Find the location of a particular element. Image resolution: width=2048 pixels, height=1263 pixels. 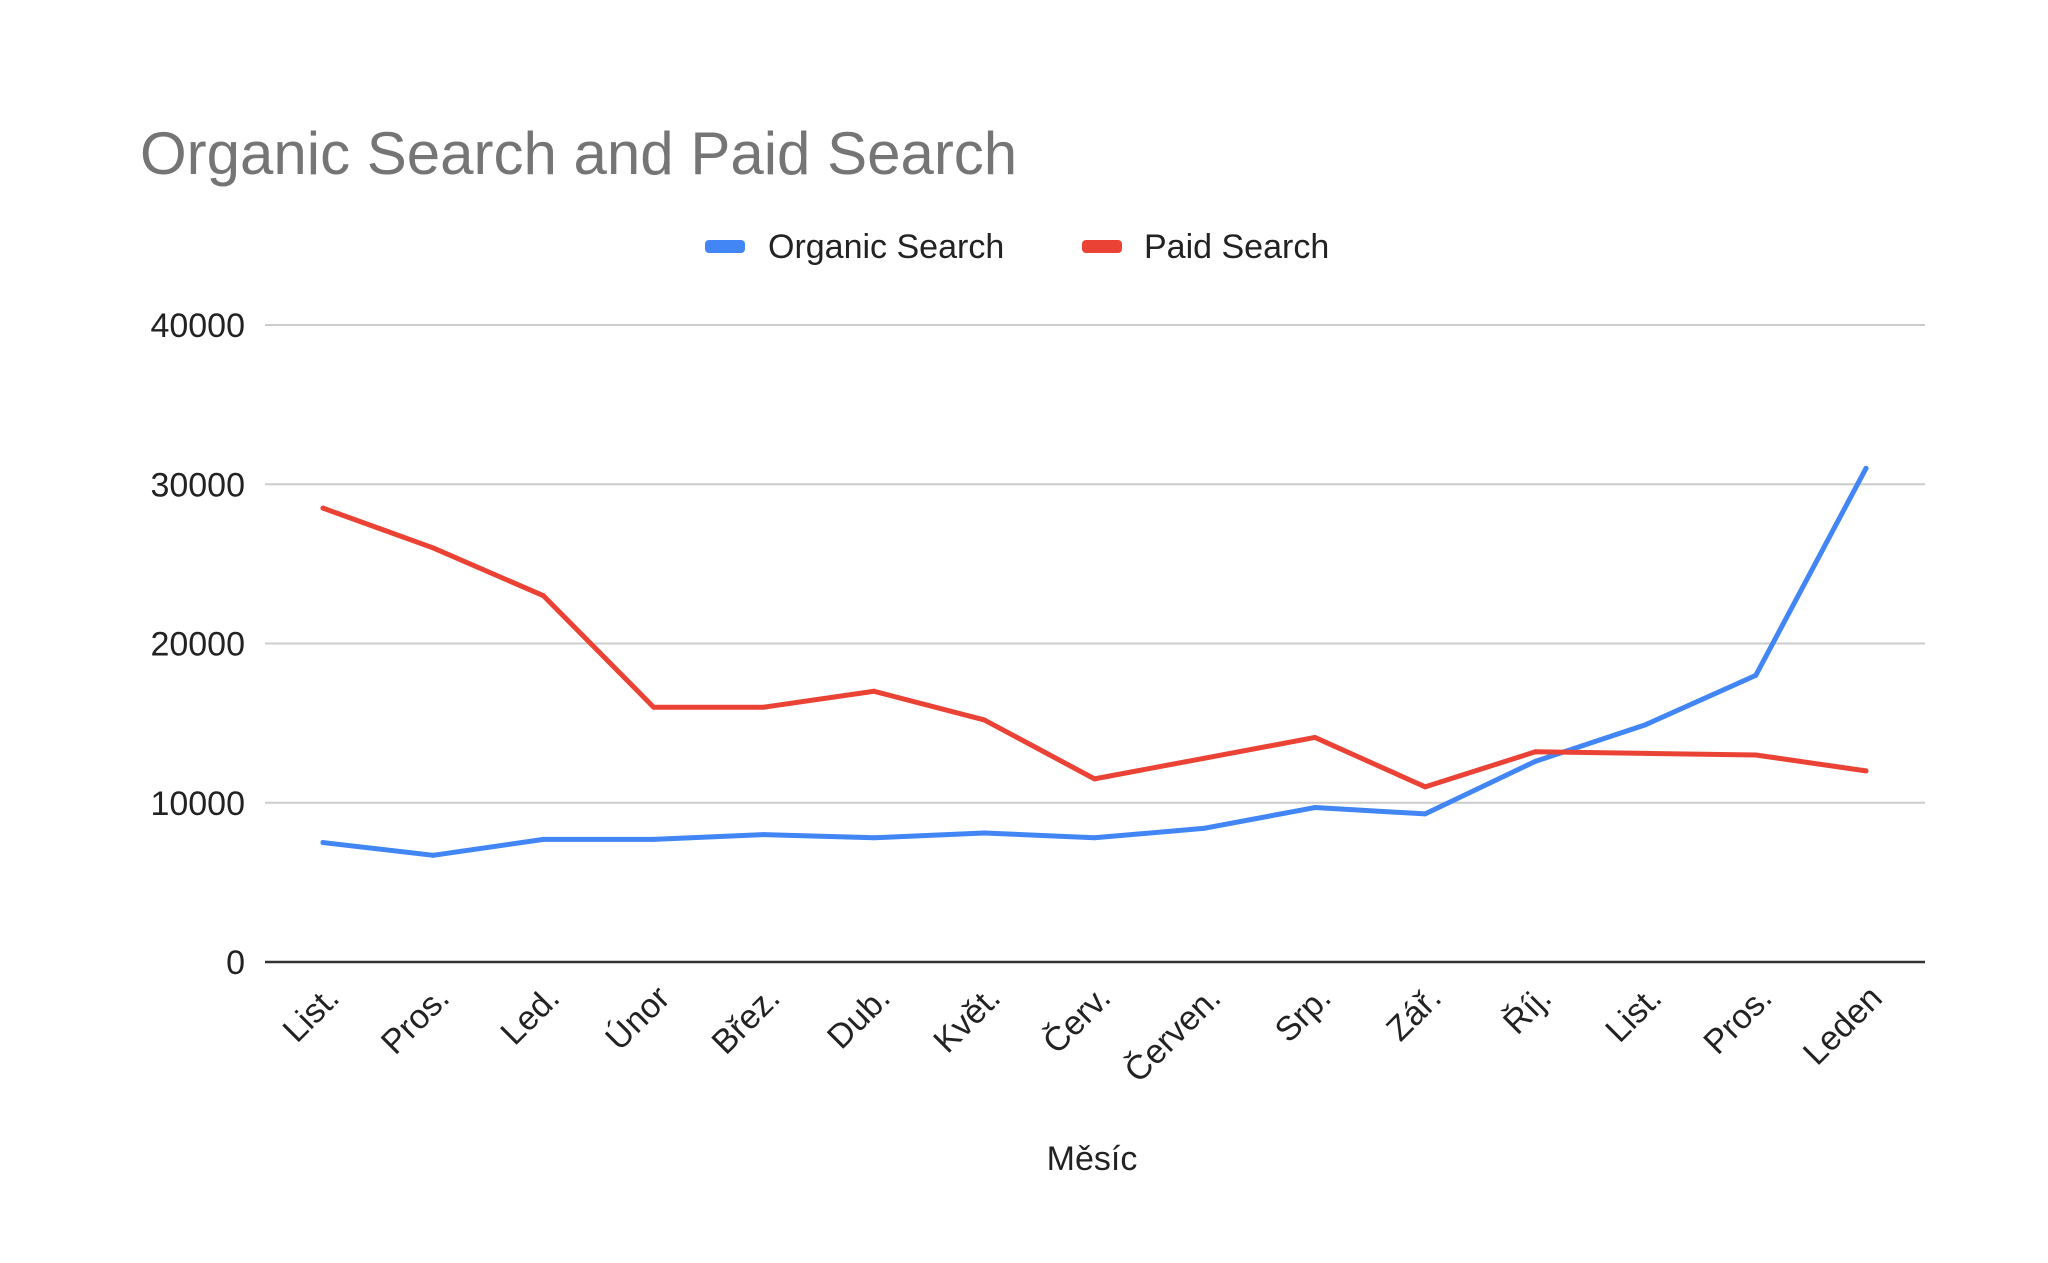

x-tick-label: Červen. is located at coordinates (1172, 1034).